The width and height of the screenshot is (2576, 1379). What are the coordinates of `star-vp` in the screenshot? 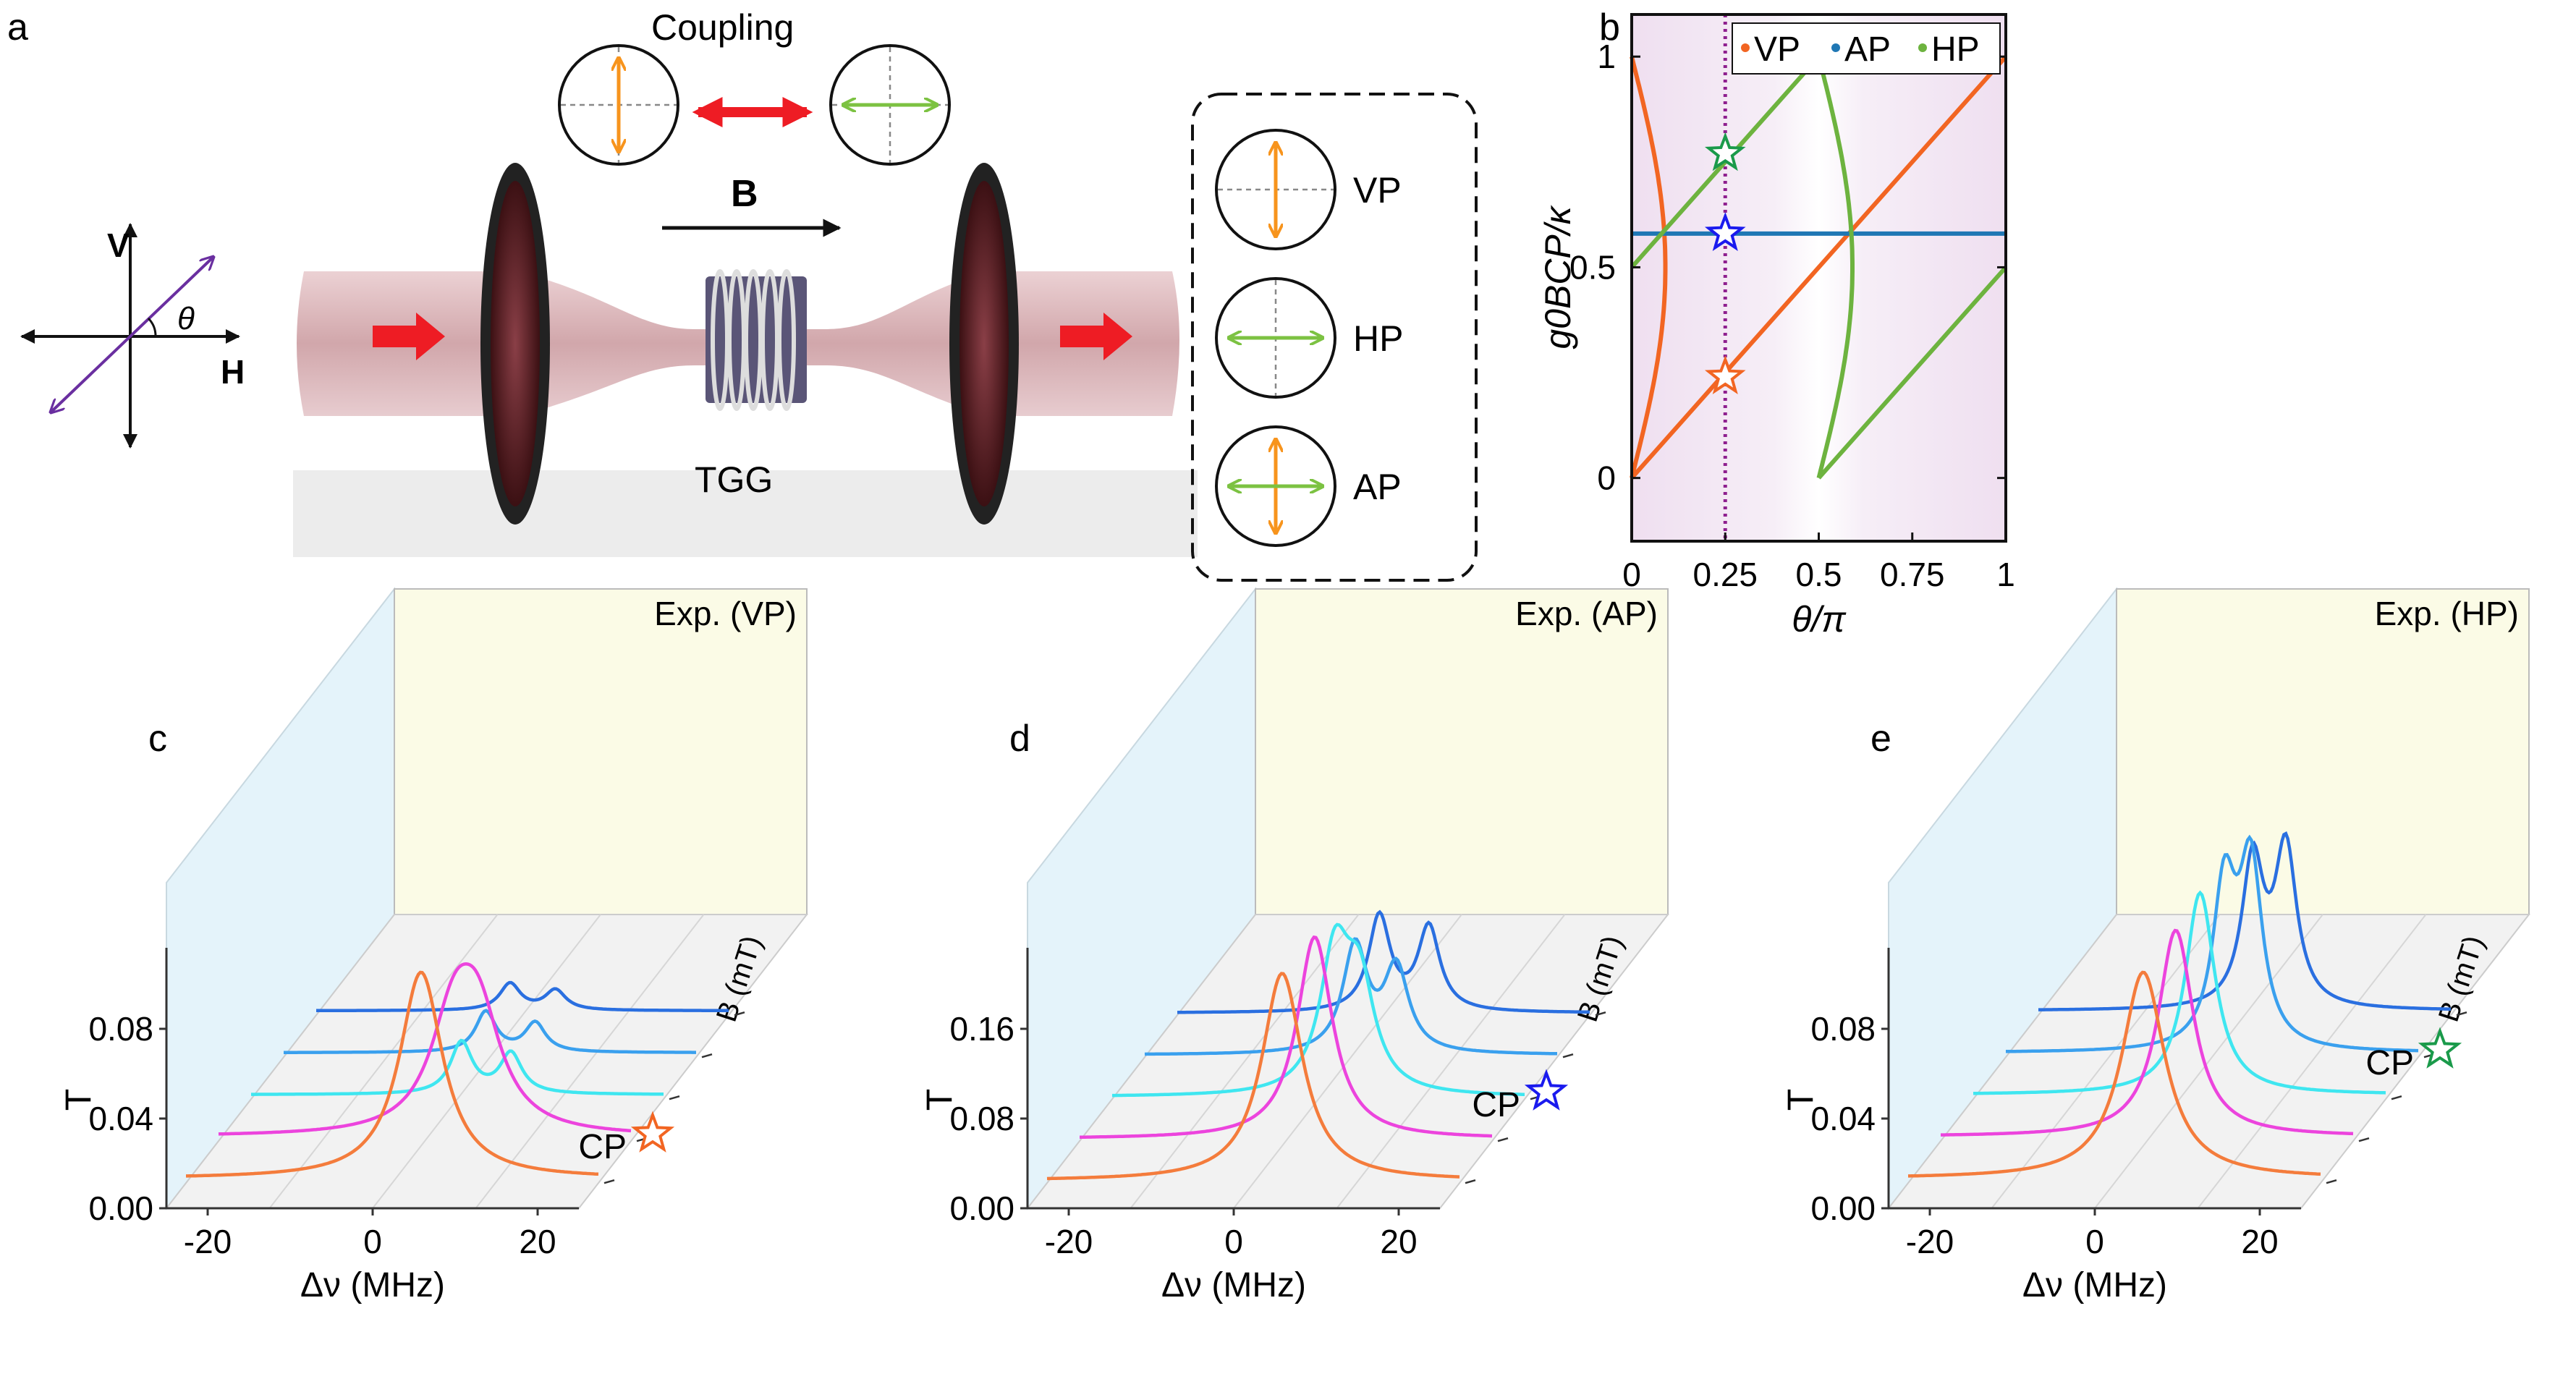 It's located at (1725, 374).